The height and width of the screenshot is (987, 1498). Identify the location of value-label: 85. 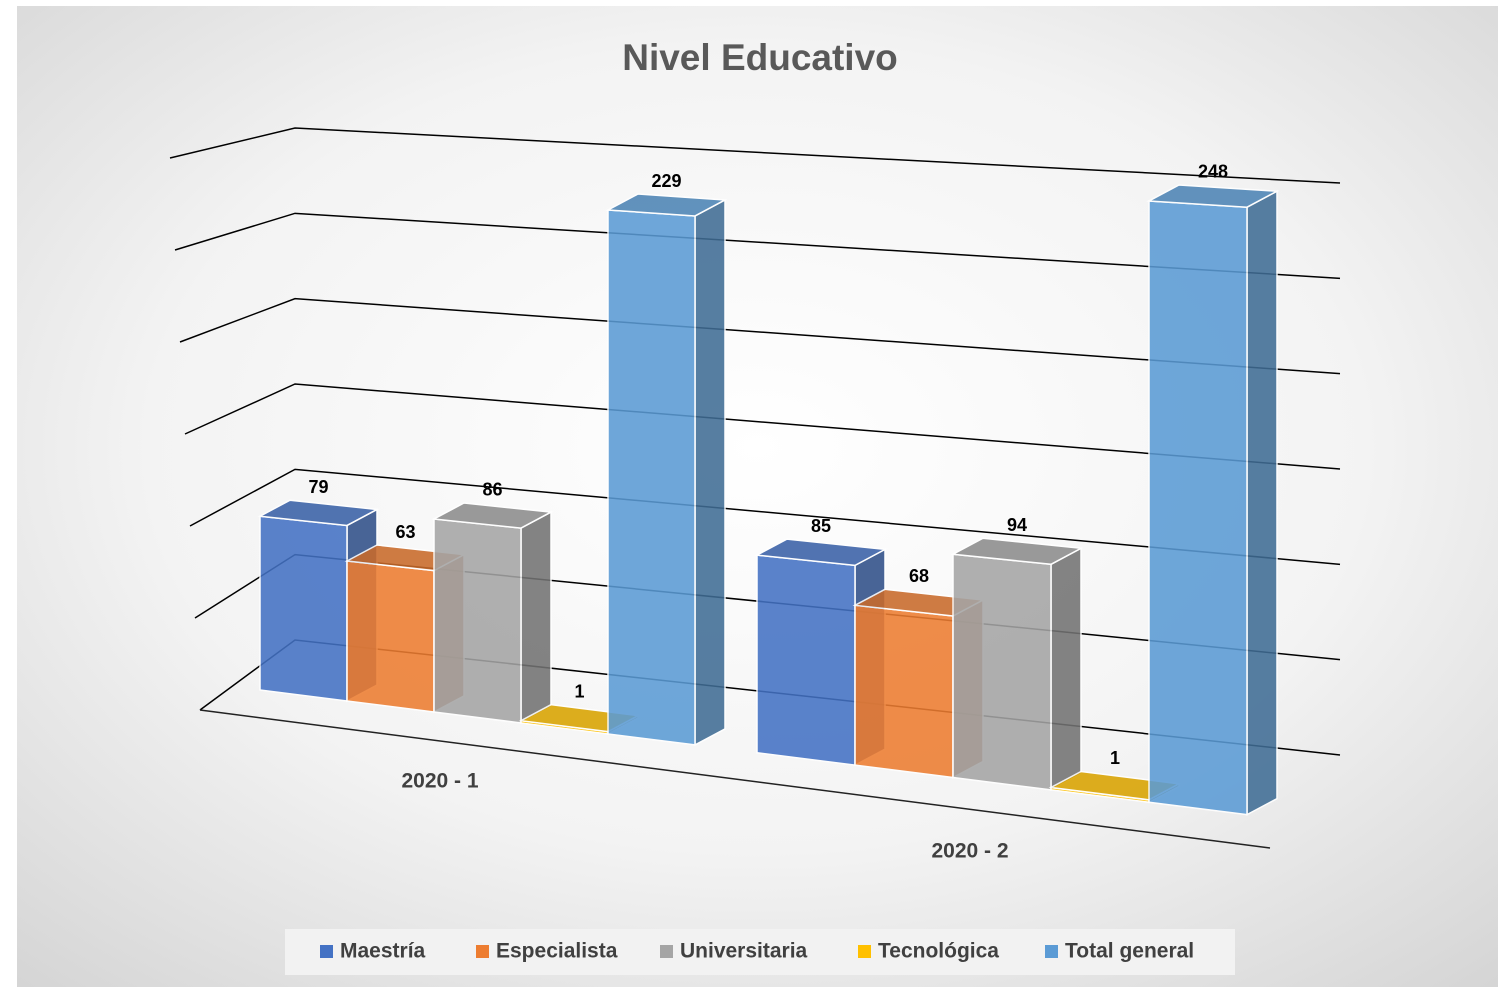
(821, 526).